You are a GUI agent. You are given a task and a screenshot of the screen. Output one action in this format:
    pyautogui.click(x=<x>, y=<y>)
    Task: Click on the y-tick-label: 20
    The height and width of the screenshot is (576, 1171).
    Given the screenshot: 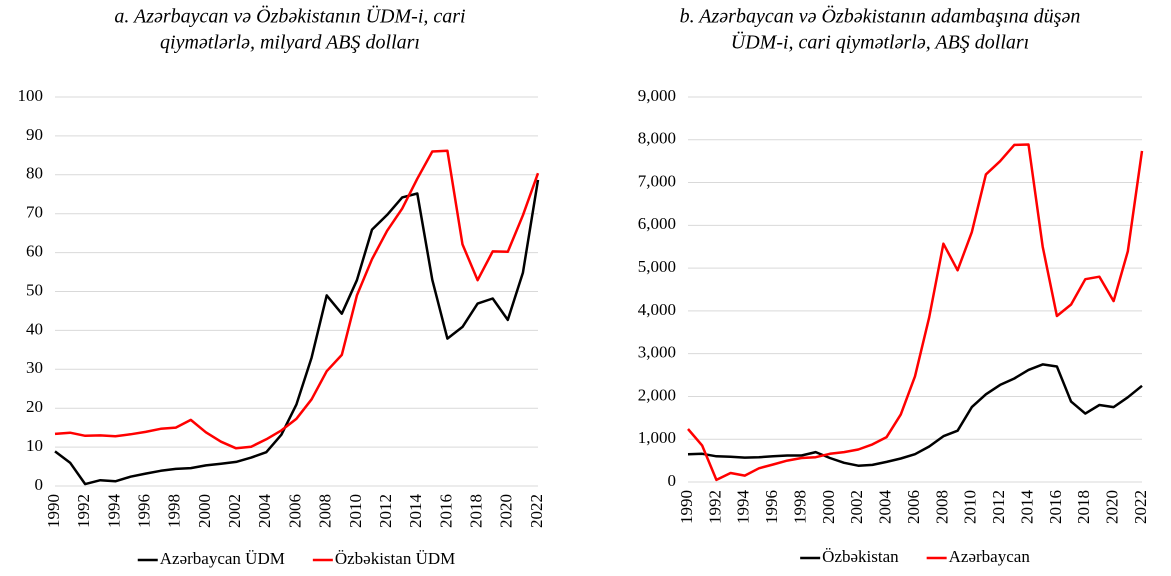 What is the action you would take?
    pyautogui.click(x=34, y=406)
    